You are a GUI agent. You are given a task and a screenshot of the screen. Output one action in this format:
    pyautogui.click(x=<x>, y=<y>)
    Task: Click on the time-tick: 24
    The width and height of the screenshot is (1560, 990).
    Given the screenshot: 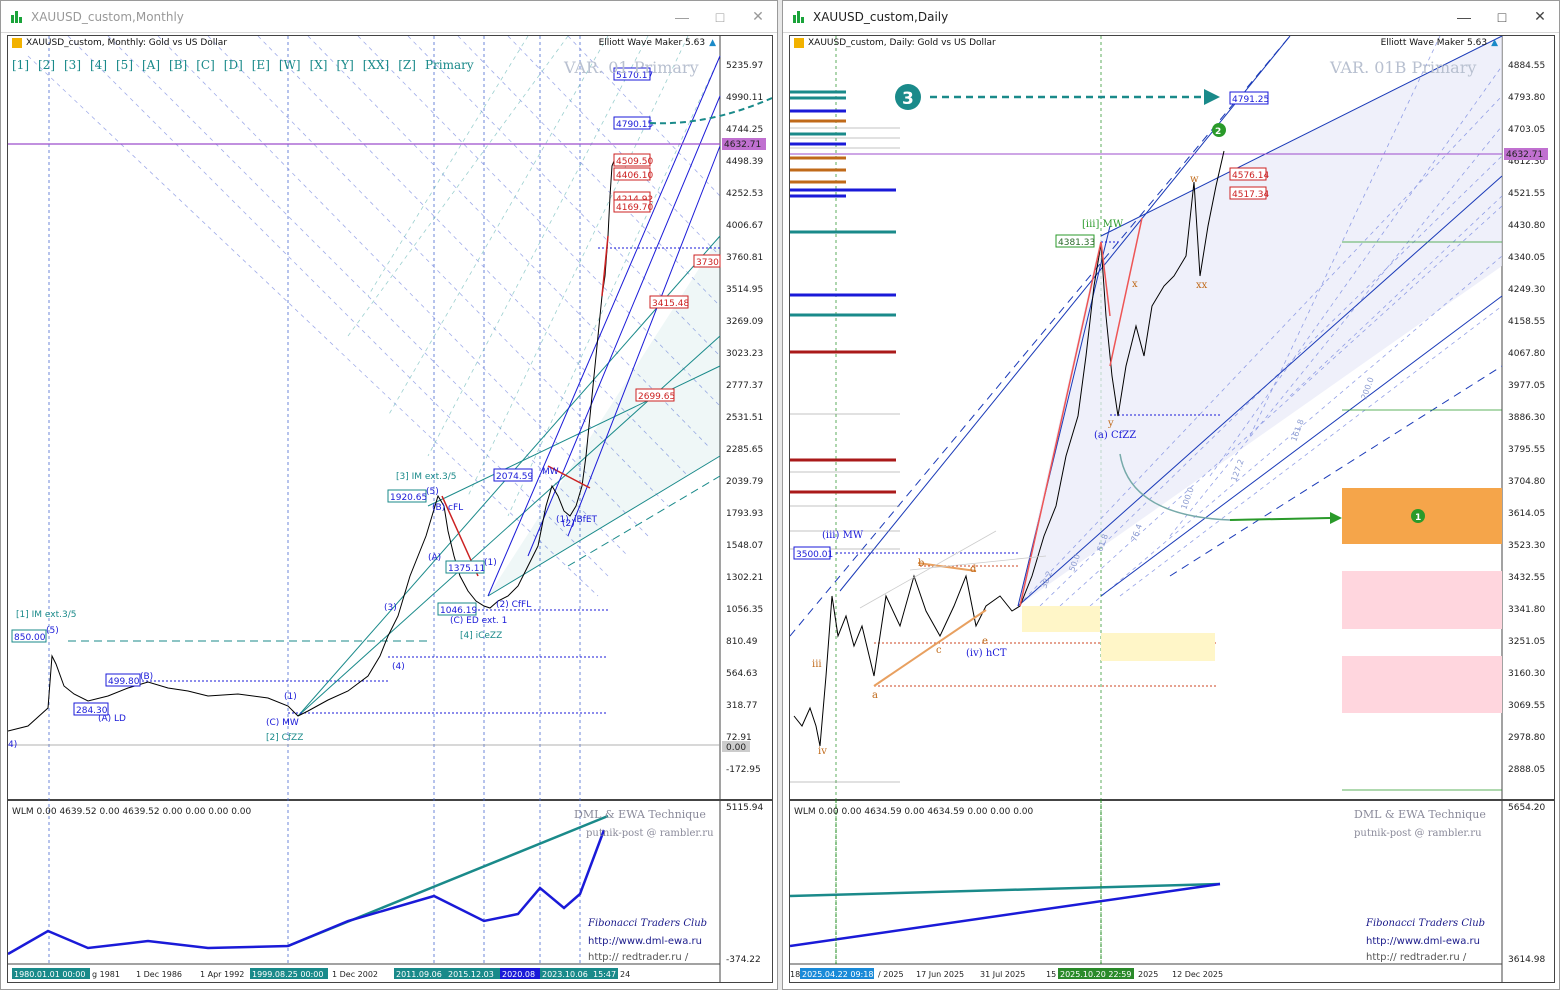 What is the action you would take?
    pyautogui.click(x=625, y=974)
    